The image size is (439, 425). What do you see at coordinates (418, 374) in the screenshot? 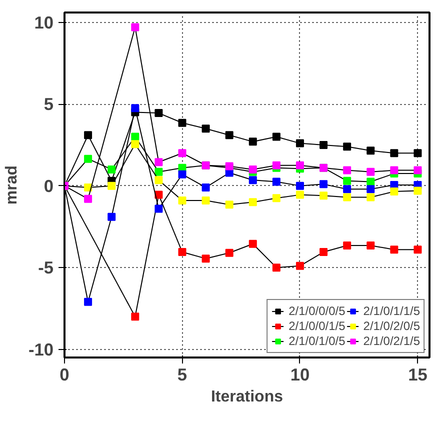
I see `x-tick-label: 15` at bounding box center [418, 374].